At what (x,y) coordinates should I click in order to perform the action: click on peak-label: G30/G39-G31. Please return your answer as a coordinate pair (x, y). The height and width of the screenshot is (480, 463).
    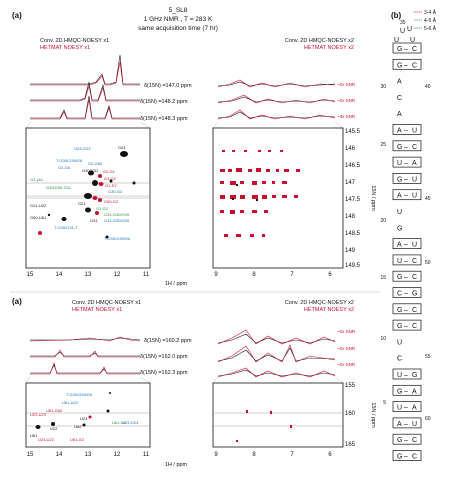
    Looking at the image, I should click on (59, 187).